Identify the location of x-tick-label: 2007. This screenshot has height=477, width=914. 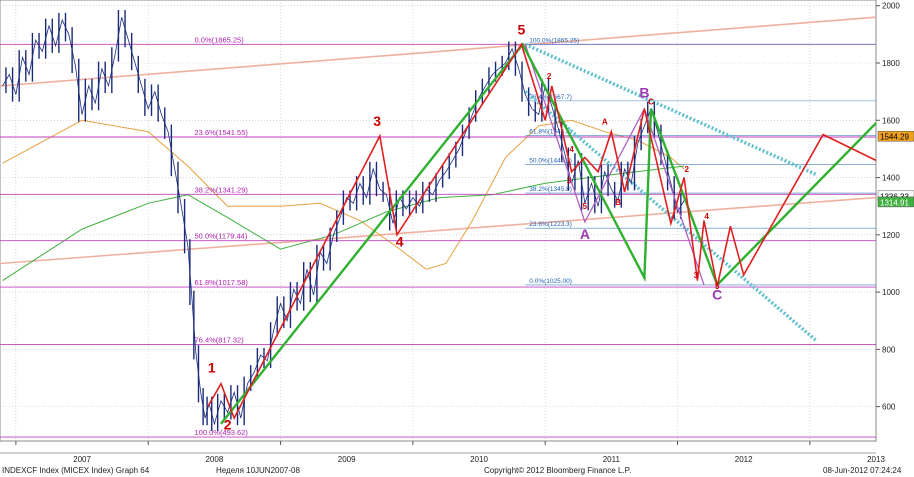
(82, 459).